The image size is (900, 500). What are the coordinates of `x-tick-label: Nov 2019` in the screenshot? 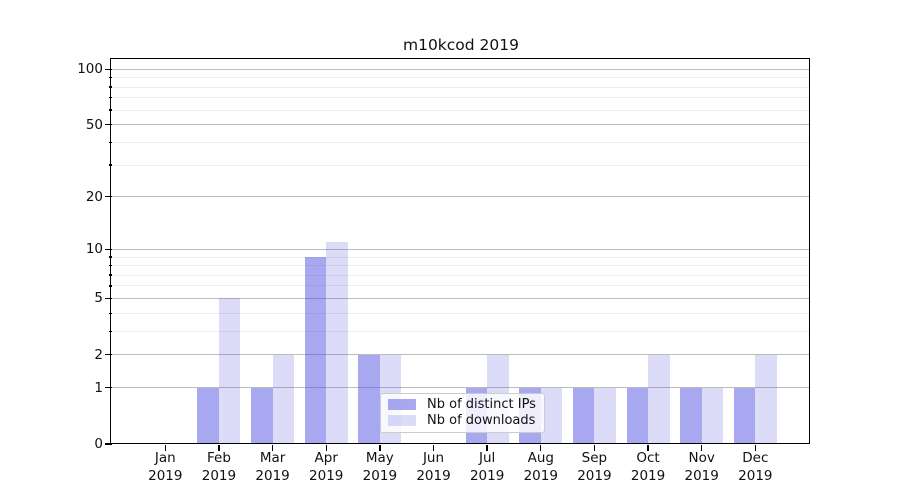 It's located at (702, 467).